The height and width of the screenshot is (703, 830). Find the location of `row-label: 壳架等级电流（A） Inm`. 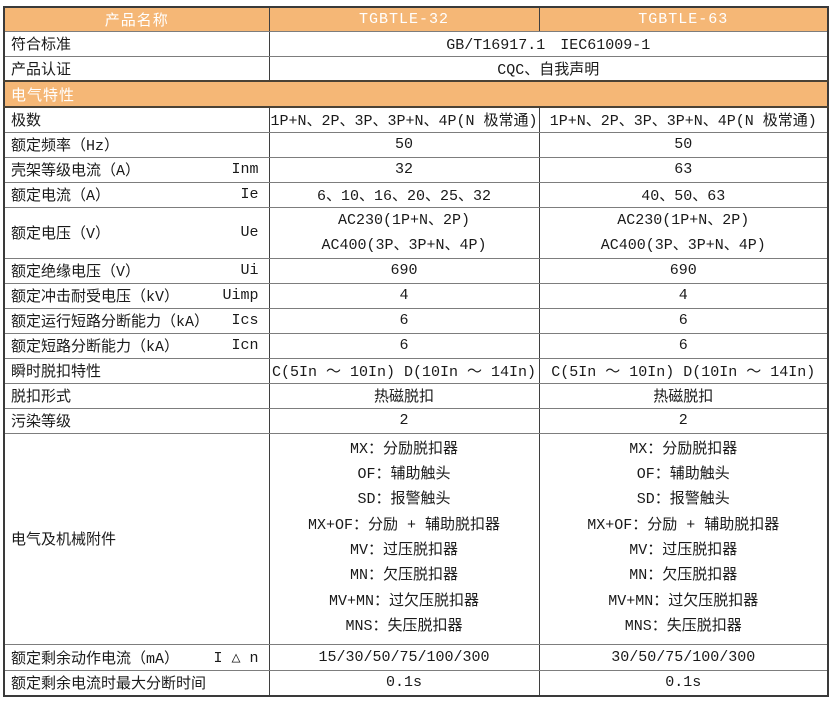

row-label: 壳架等级电流（A） Inm is located at coordinates (136, 169).